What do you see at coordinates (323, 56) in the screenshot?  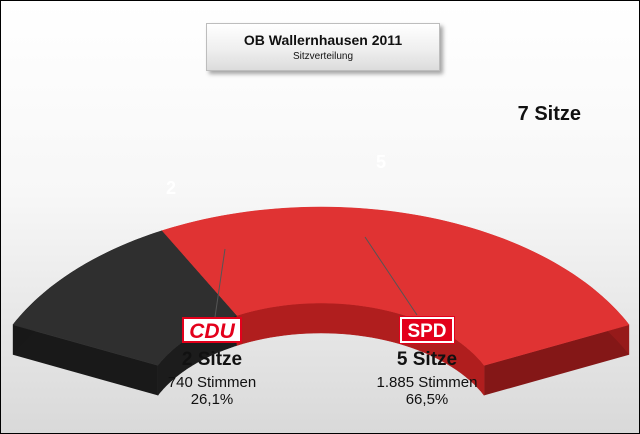 I see `chart-subtitle: Sitzverteilung` at bounding box center [323, 56].